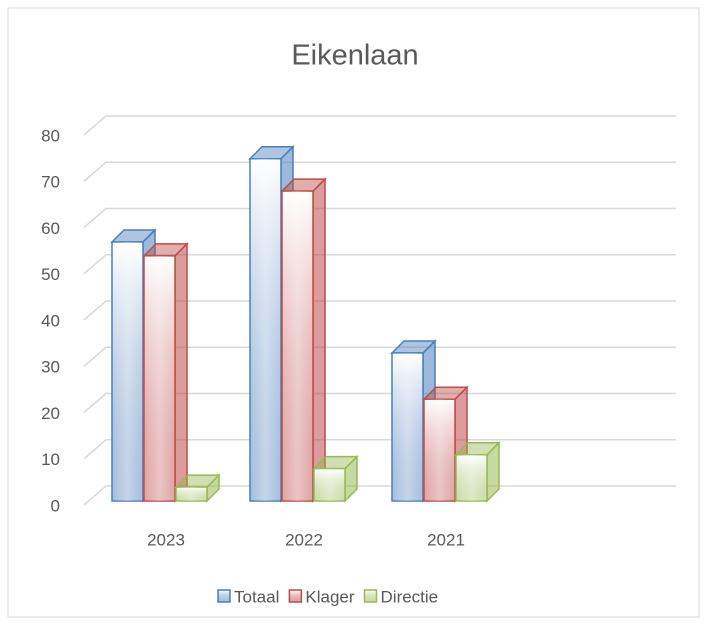 This screenshot has height=625, width=707. Describe the element at coordinates (50, 135) in the screenshot. I see `y-tick-label: 80` at that location.